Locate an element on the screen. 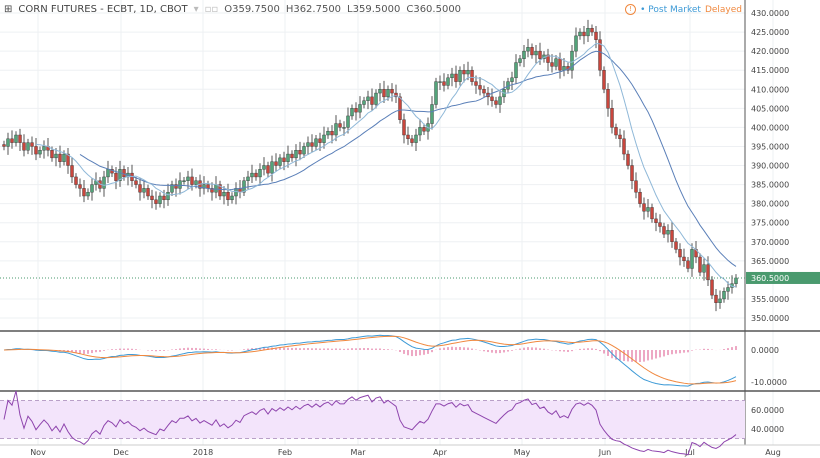  settings-icon: ▫▫ is located at coordinates (211, 9).